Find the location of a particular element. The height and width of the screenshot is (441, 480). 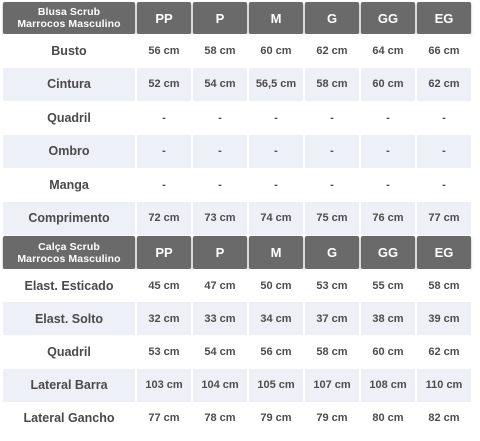

row-label: Elast. Solto is located at coordinates (69, 319).